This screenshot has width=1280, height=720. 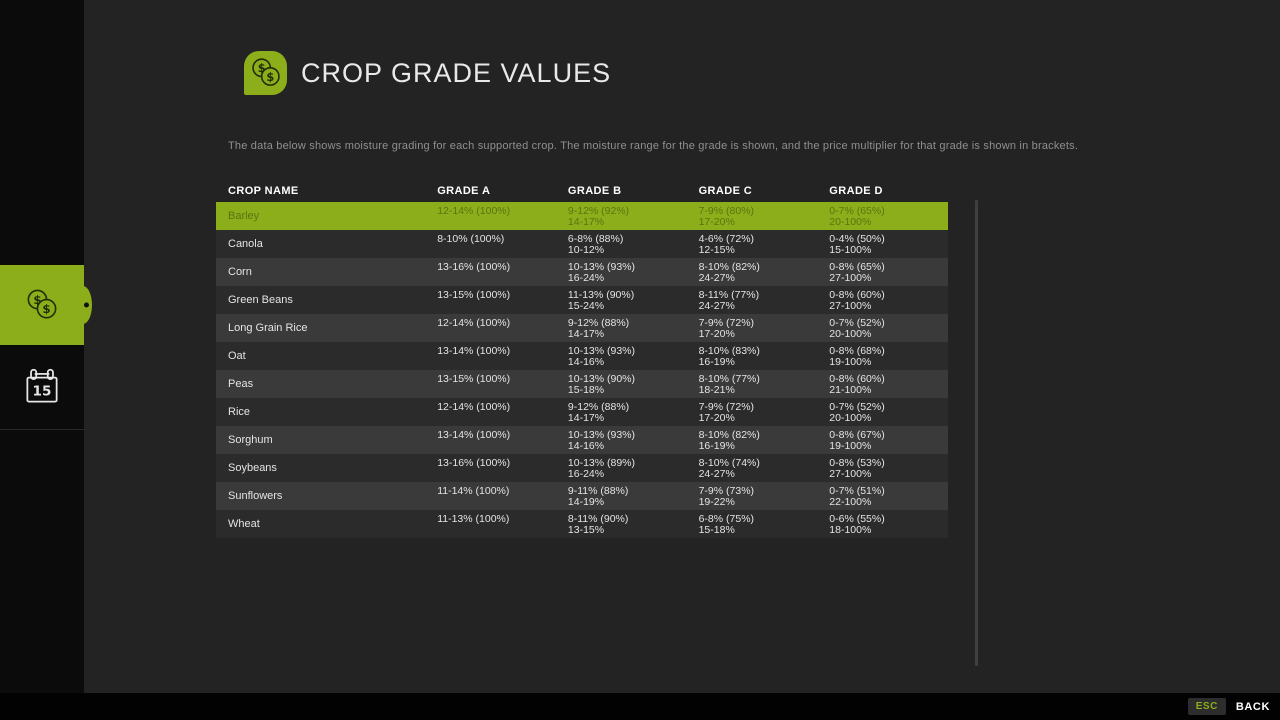 I want to click on crop-name: Oat, so click(x=237, y=356).